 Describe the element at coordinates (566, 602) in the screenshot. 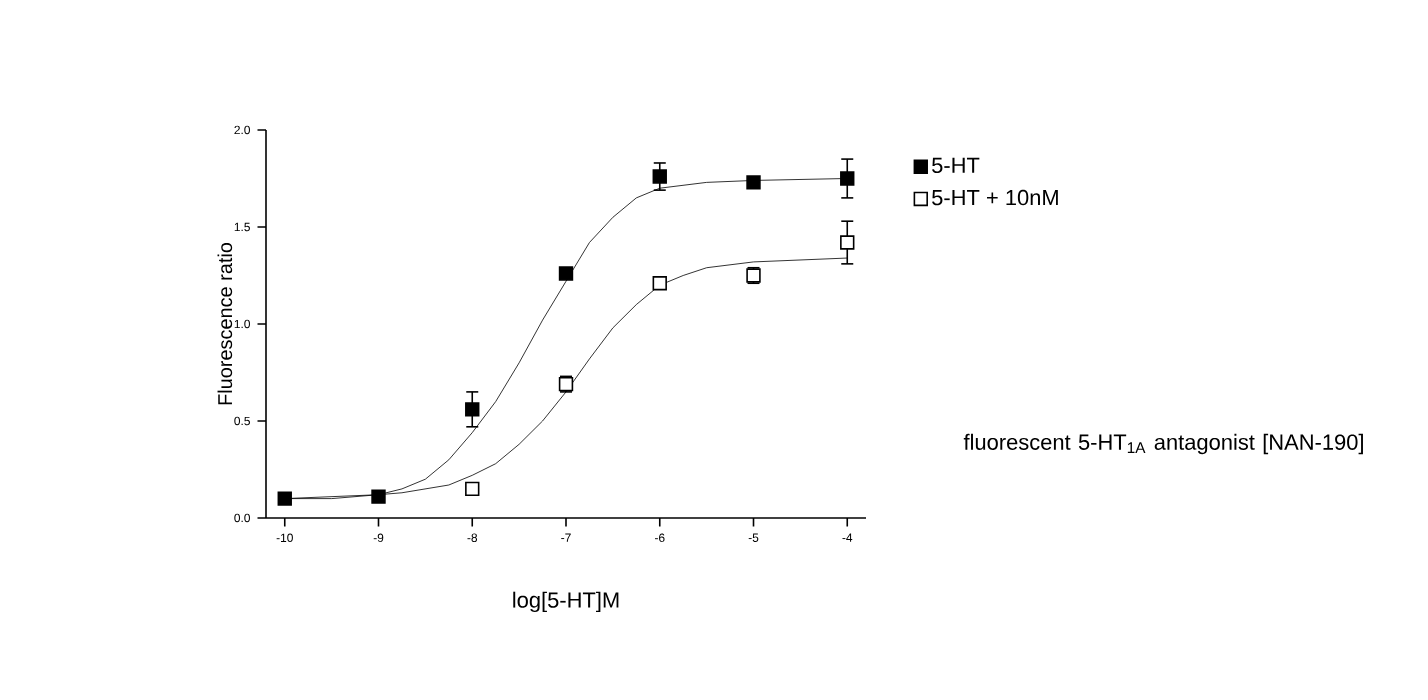

I see `x-axis-title: log[5-HT]M` at that location.